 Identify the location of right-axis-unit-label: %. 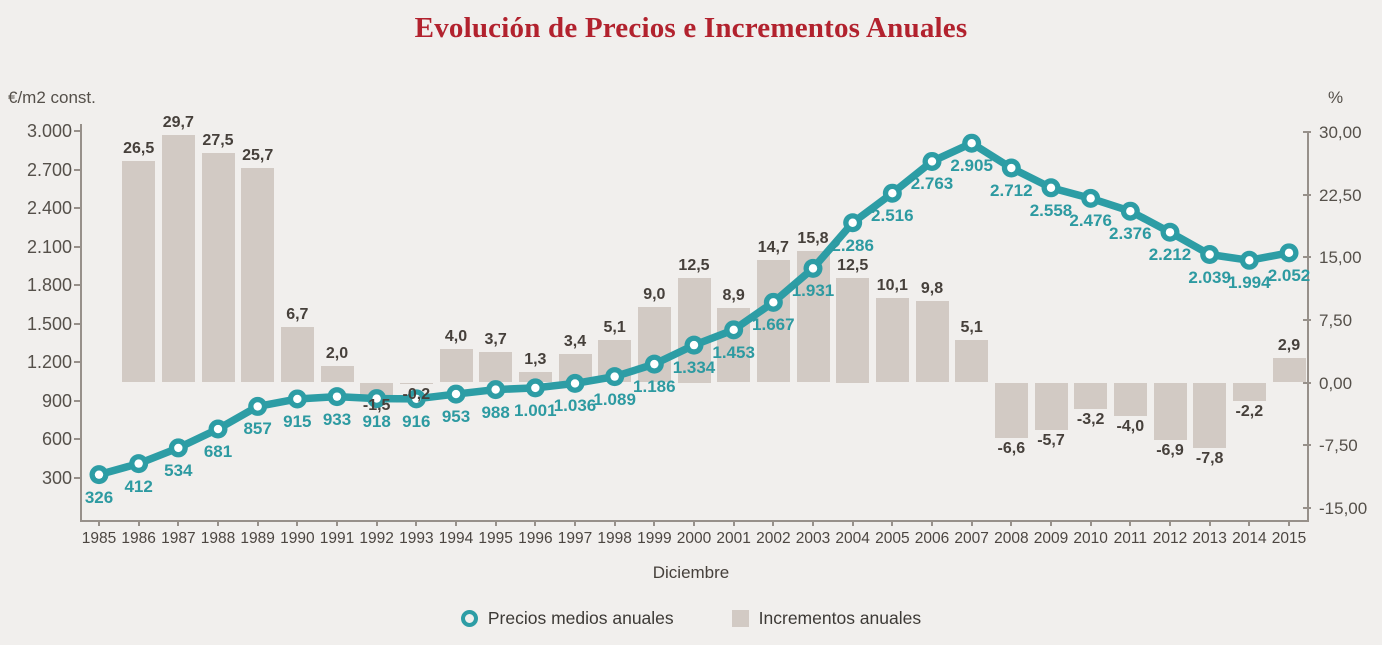
(1336, 97).